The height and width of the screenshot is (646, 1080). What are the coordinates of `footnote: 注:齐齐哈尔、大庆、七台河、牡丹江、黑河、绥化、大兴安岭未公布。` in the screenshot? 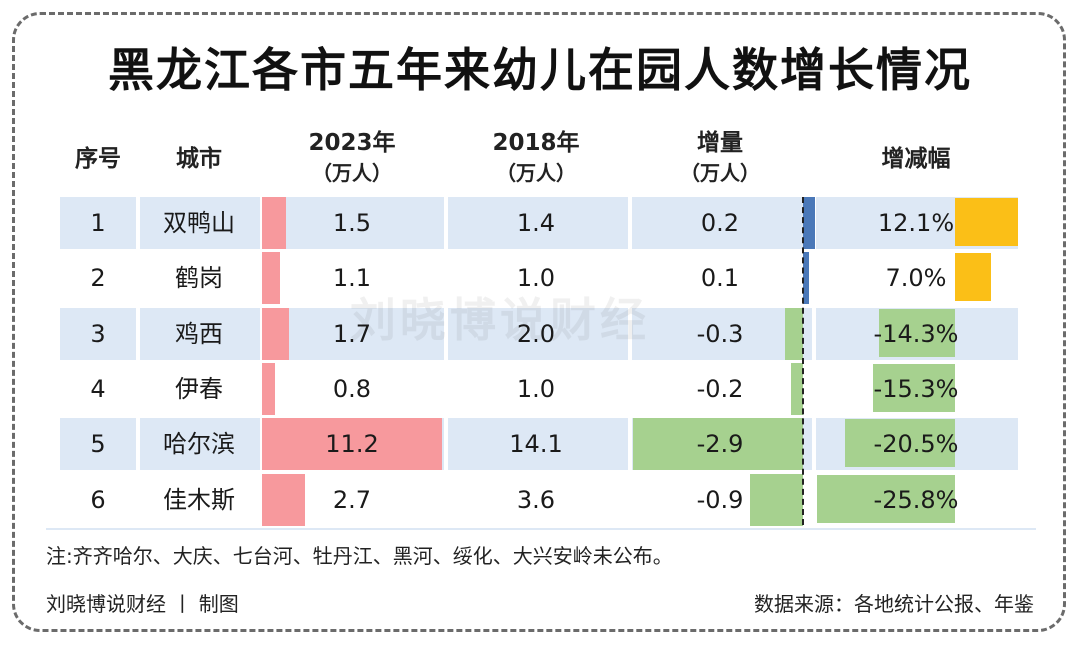 It's located at (359, 556).